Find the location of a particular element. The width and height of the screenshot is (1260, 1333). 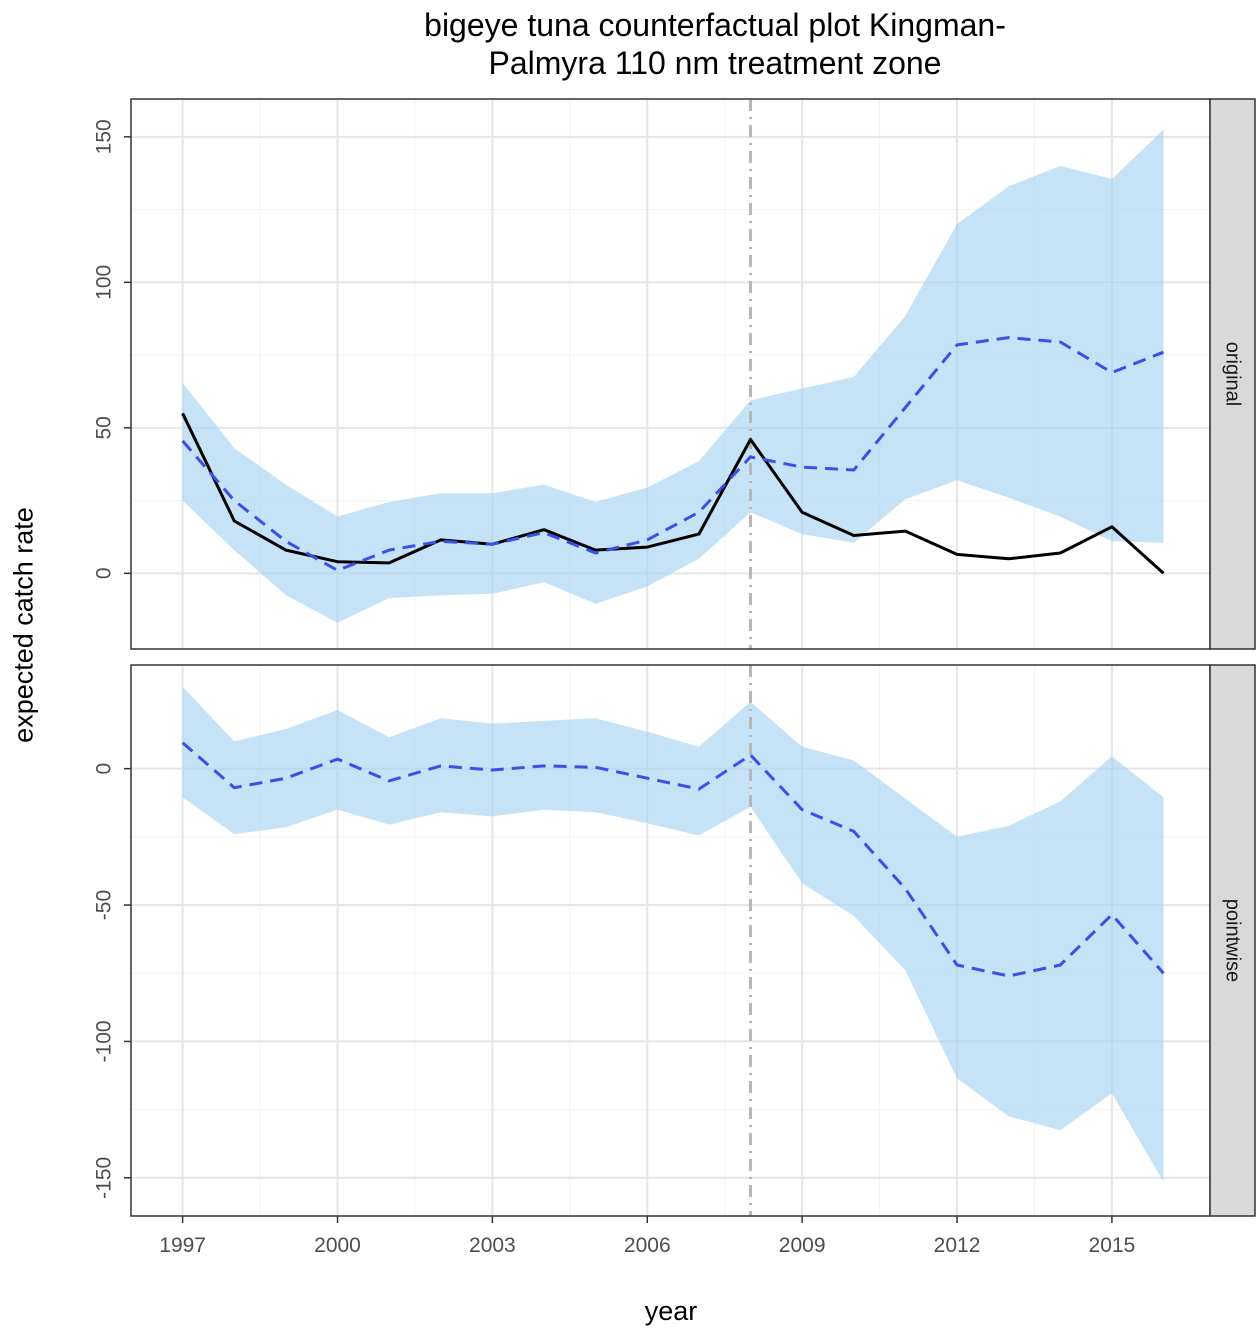

x-tick-label-1997: 1997 is located at coordinates (182, 1245).